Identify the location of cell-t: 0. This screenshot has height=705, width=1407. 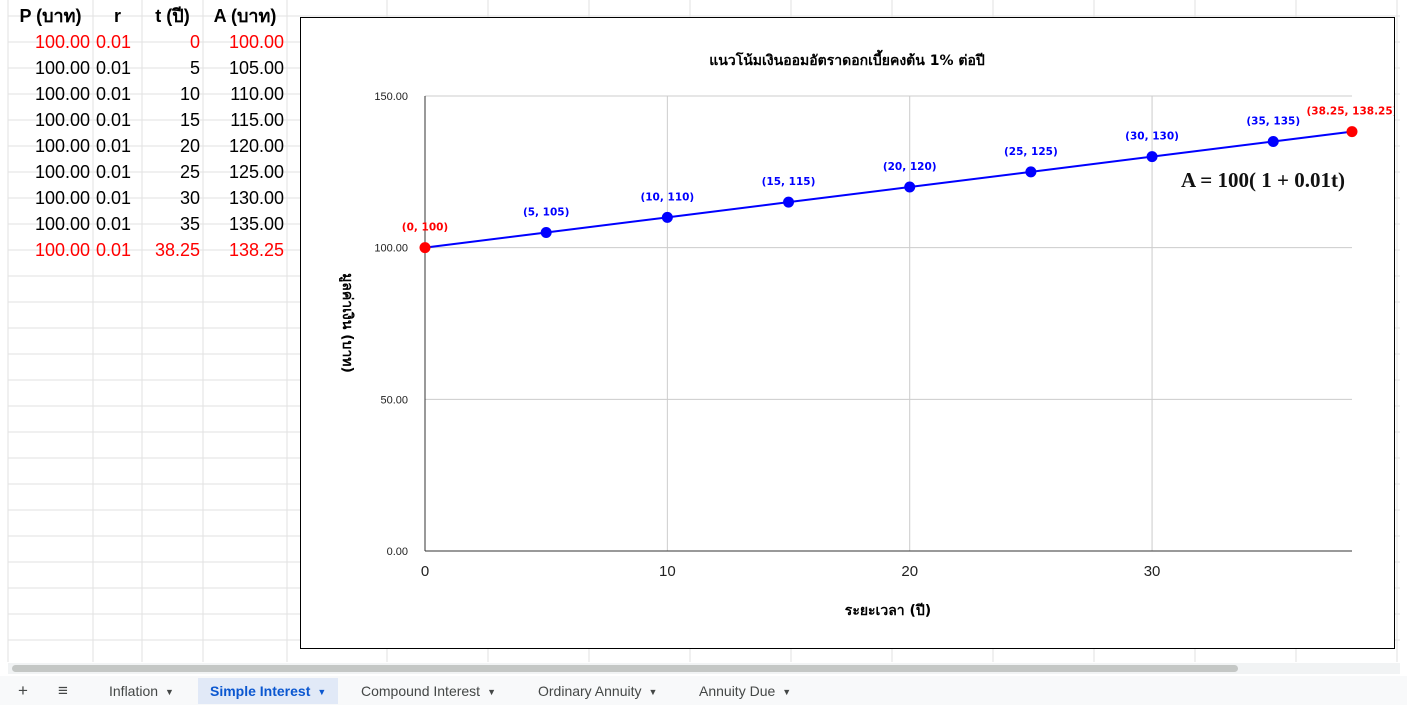
(194, 42).